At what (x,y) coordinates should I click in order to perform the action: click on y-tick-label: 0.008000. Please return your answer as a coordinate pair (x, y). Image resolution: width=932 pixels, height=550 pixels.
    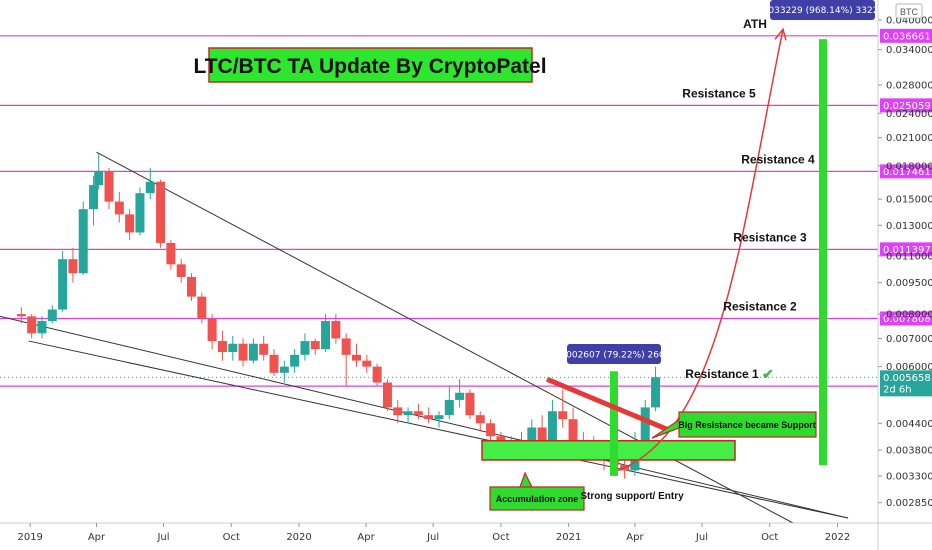
    Looking at the image, I should click on (909, 315).